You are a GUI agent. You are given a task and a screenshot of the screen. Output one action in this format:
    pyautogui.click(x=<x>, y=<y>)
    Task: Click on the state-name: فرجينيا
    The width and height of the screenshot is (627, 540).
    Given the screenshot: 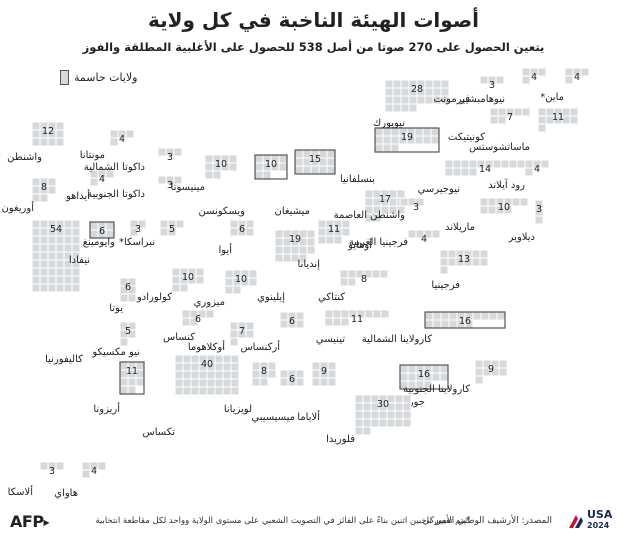 What is the action you would take?
    pyautogui.click(x=445, y=285)
    